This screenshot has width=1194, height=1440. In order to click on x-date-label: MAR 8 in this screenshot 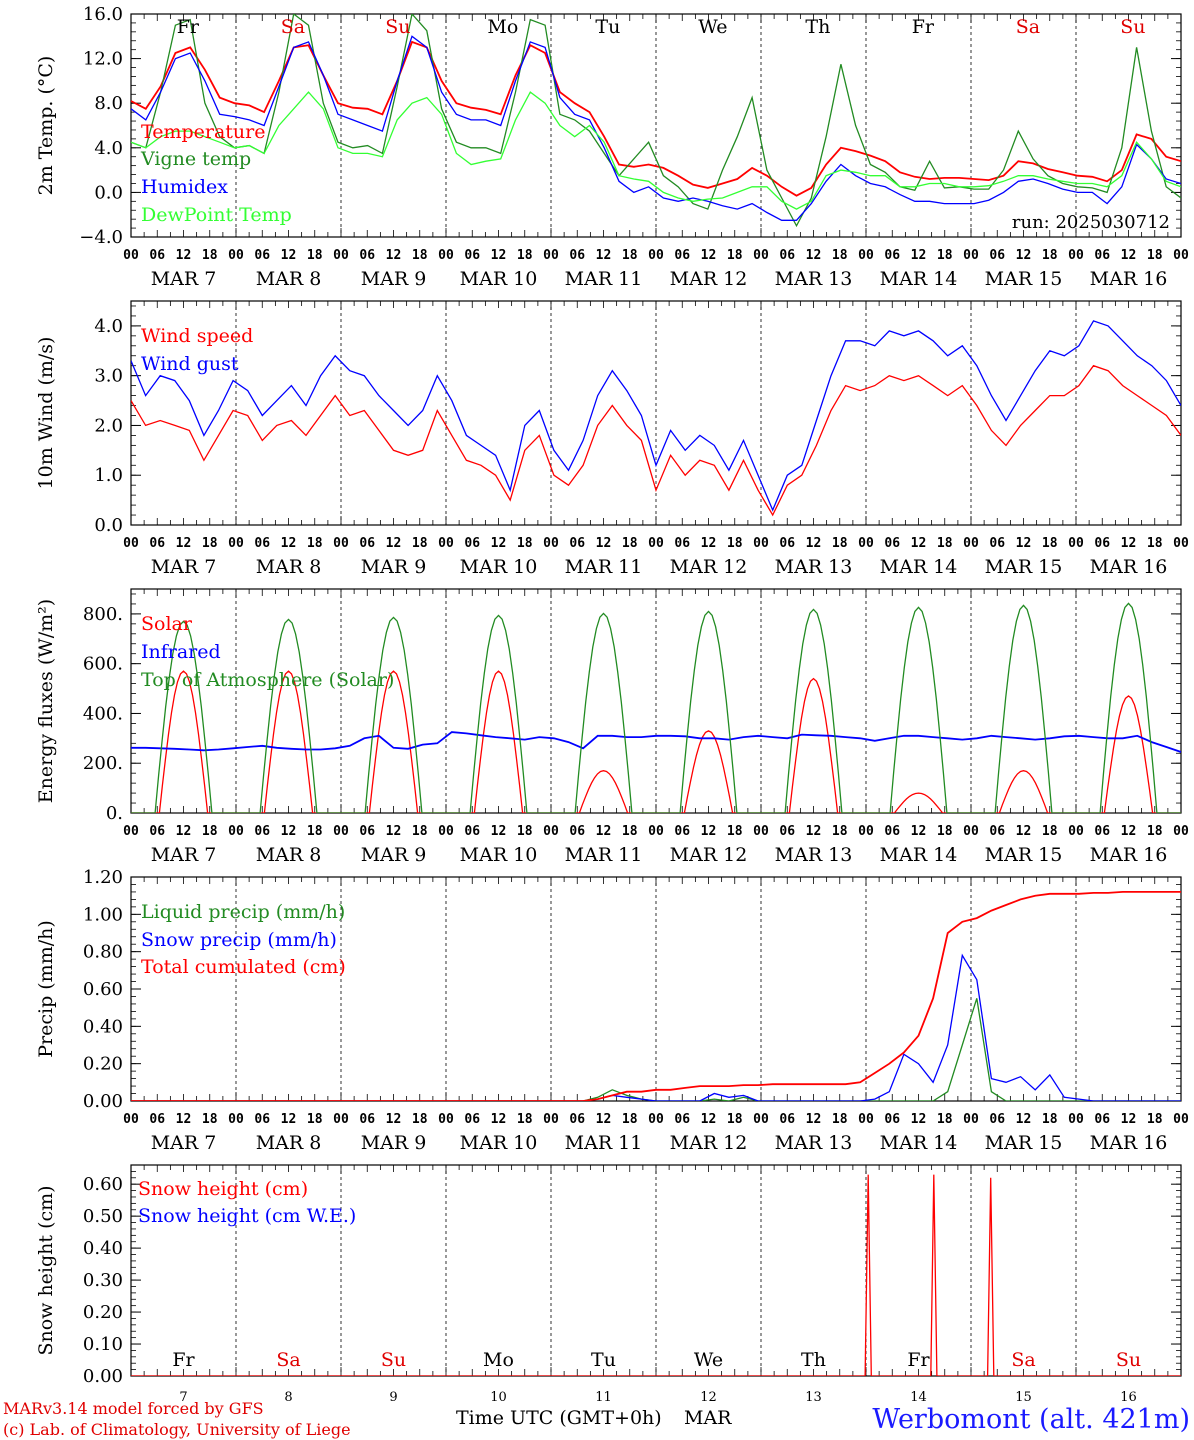, I will do `click(289, 279)`.